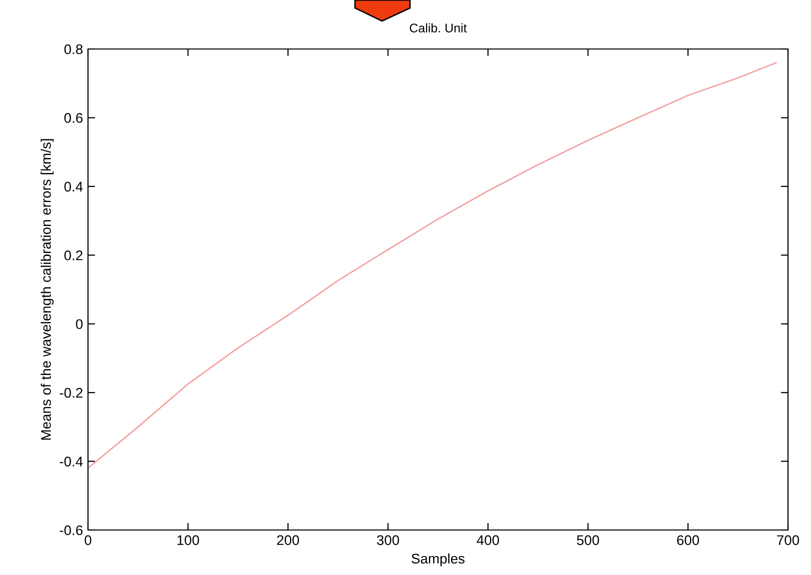 This screenshot has width=811, height=575. What do you see at coordinates (88, 540) in the screenshot?
I see `x-tick-label: 0` at bounding box center [88, 540].